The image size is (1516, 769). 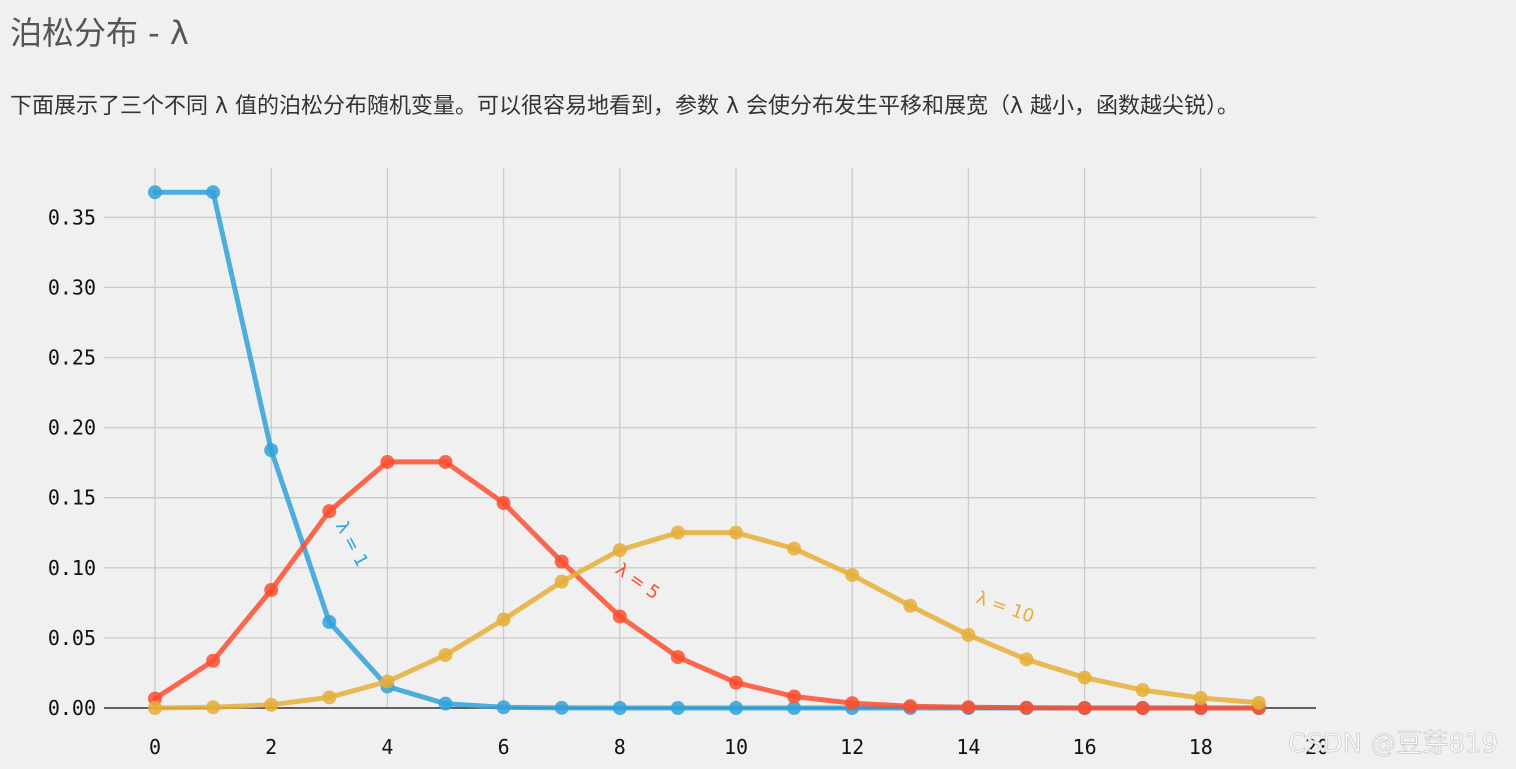 I want to click on y-tick-label: 0.15, so click(x=72, y=498).